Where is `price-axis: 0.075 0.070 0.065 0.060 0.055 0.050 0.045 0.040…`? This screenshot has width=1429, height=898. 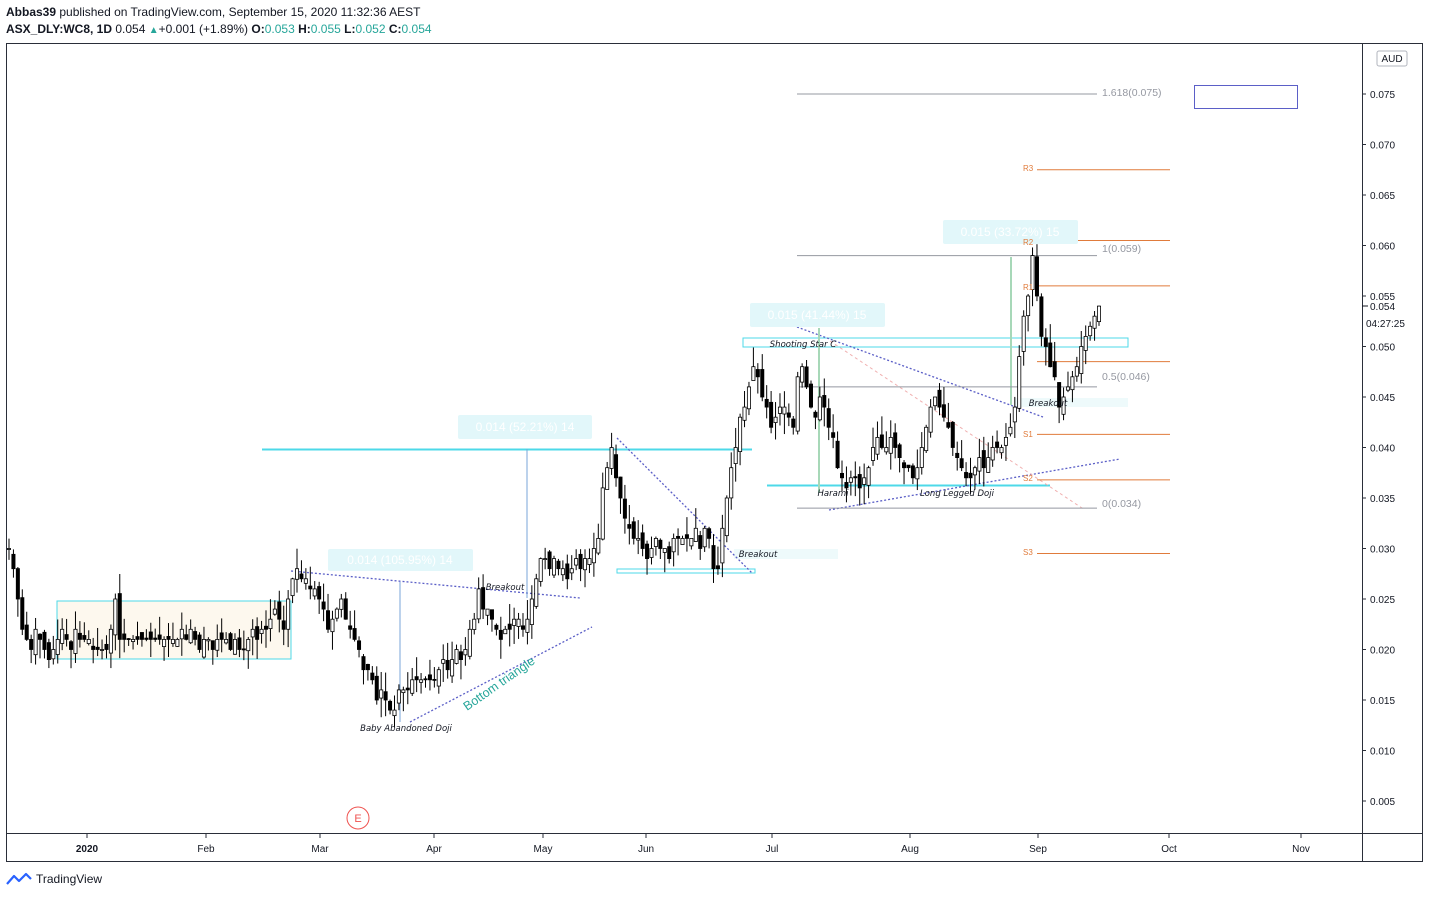
price-axis: 0.075 0.070 0.065 0.060 0.055 0.050 0.045 0.040… is located at coordinates (1378, 449).